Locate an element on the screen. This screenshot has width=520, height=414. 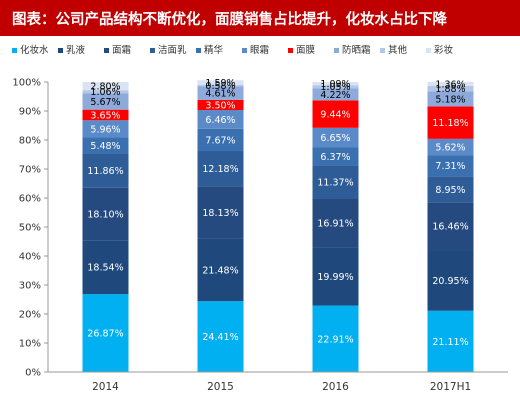
data-label: 1.06% is located at coordinates (105, 92).